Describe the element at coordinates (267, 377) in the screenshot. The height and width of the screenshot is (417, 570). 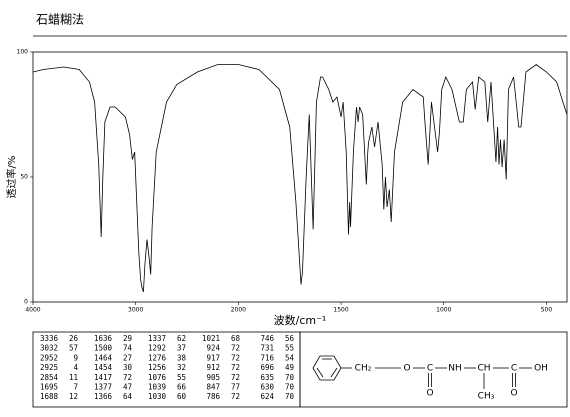
I see `peak-wavenumber: 635` at that location.